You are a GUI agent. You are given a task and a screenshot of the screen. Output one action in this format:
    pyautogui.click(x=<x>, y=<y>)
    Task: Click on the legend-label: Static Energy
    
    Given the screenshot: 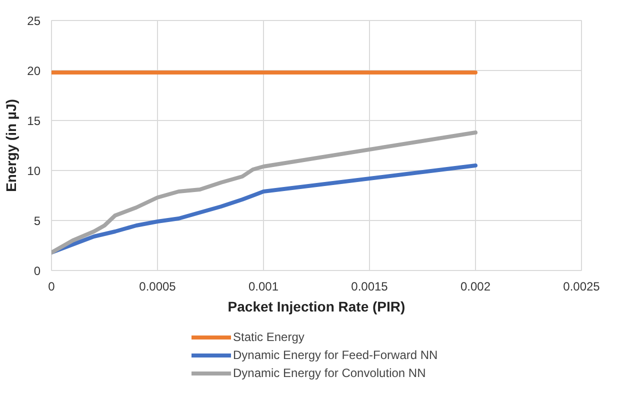 What is the action you would take?
    pyautogui.click(x=268, y=337)
    